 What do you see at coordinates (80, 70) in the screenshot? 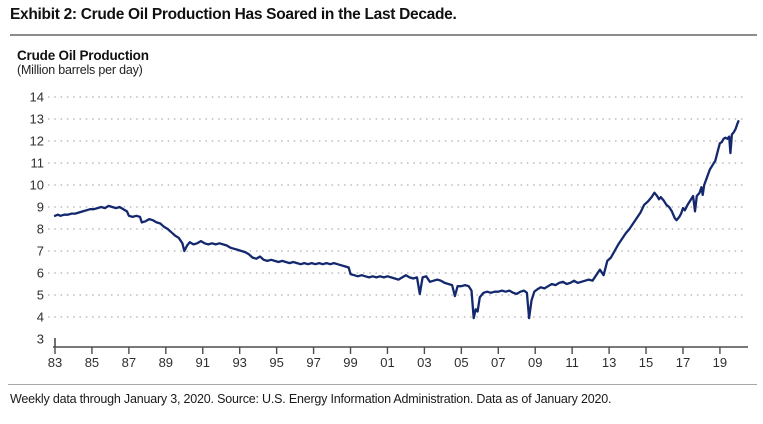
I see `chart-units-label: (Million barrels per day)` at bounding box center [80, 70].